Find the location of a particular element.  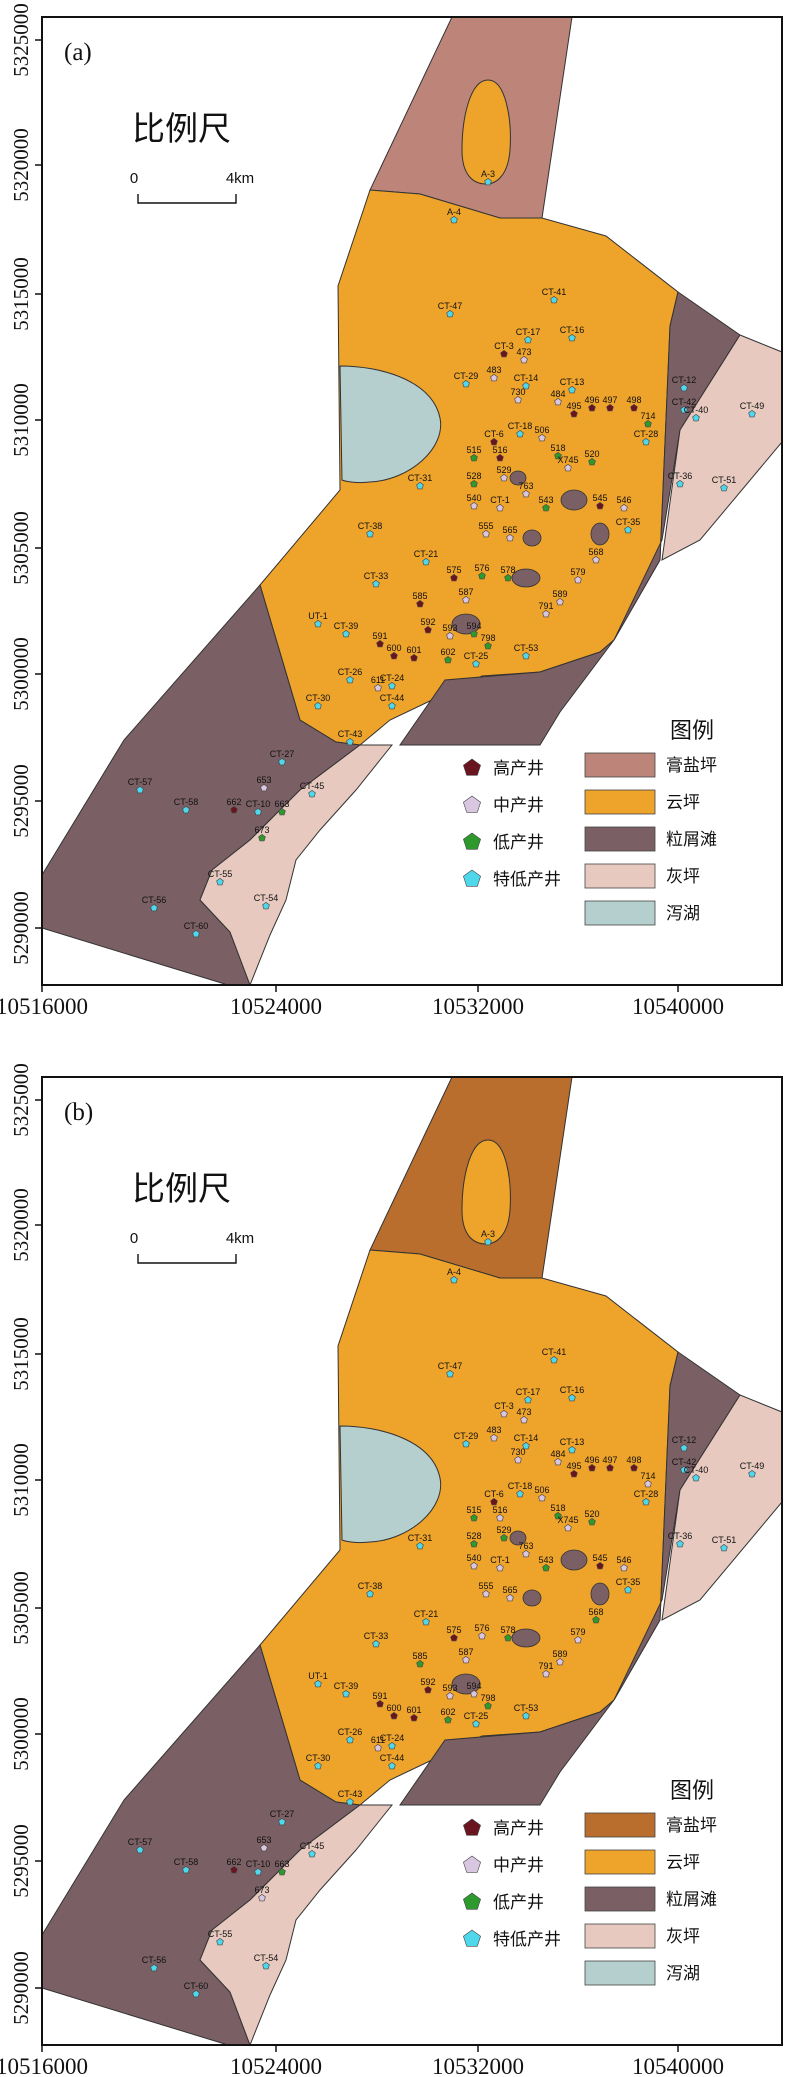

well-label: CT-29 is located at coordinates (466, 376).